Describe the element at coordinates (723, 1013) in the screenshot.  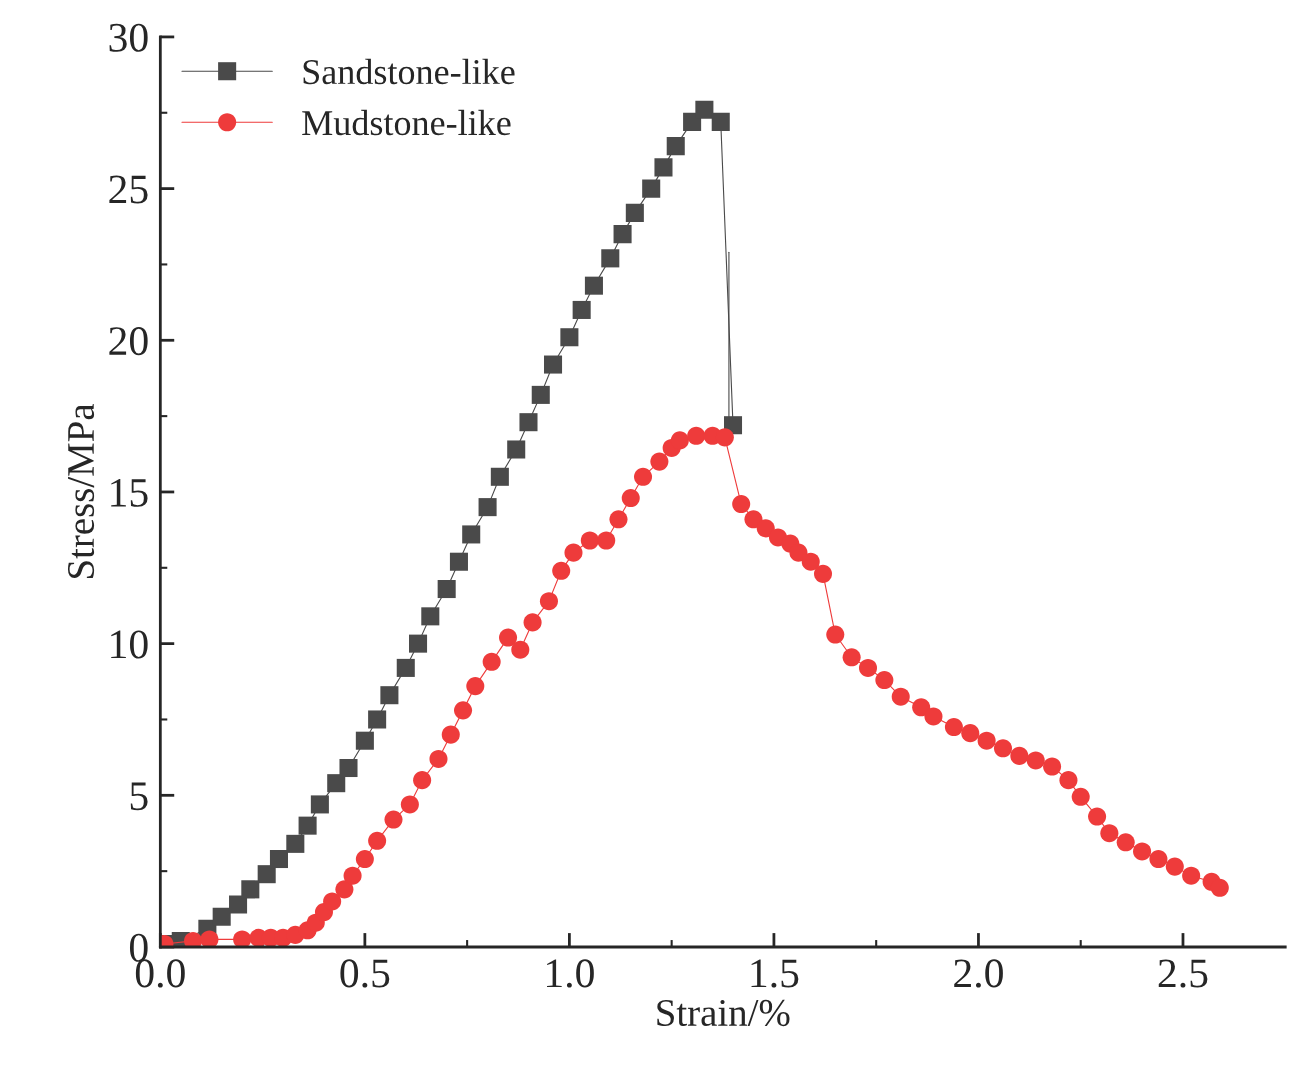
I see `x-axis-title: Strain/%` at that location.